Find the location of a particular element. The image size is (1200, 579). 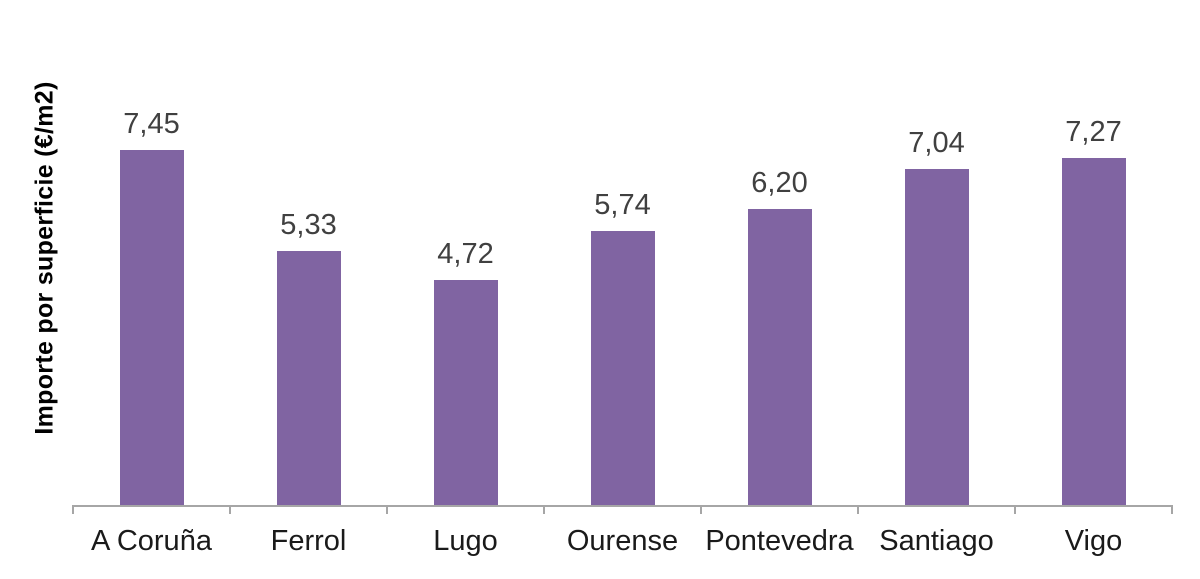

bar-a-coruna is located at coordinates (151, 327).